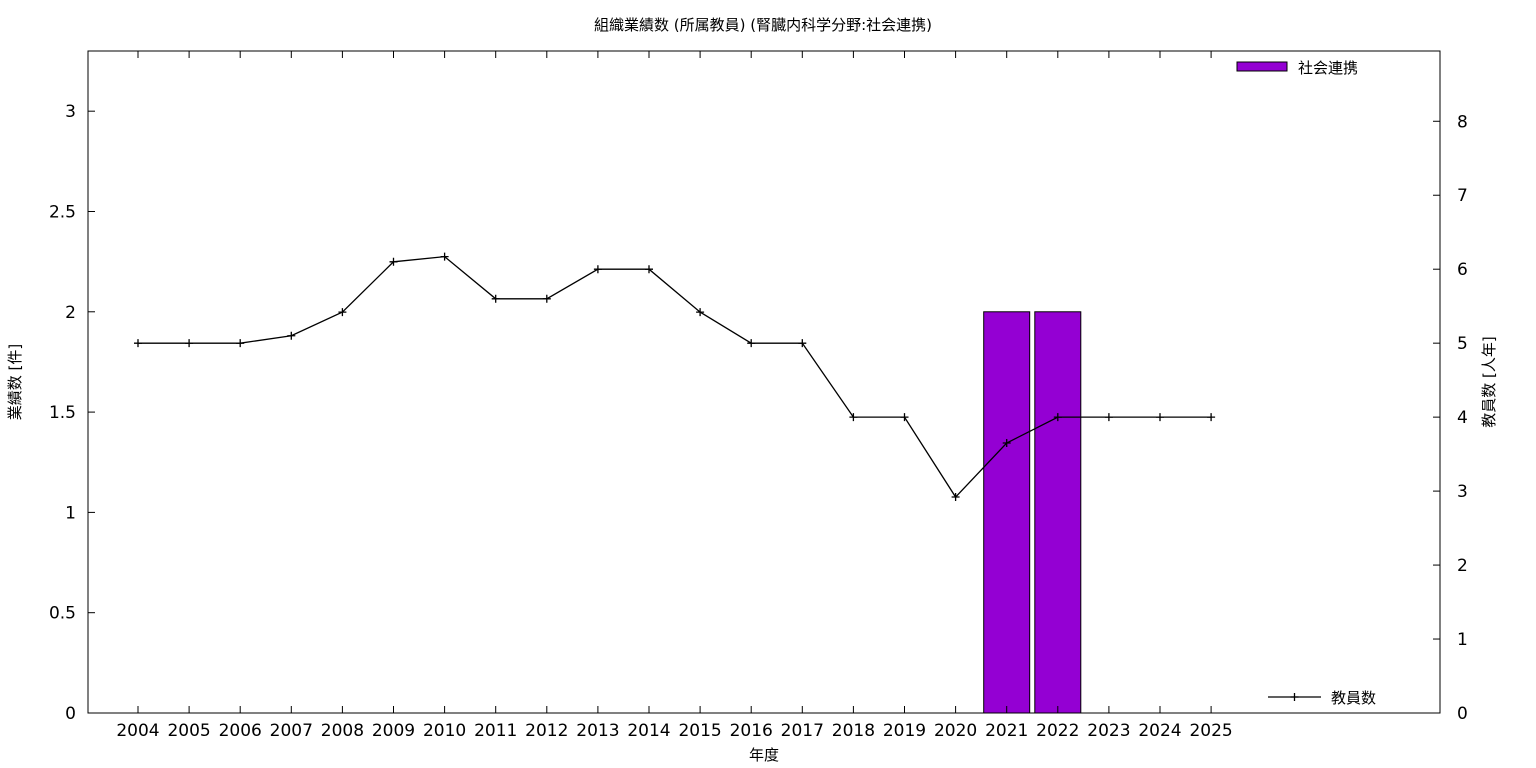  Describe the element at coordinates (1057, 731) in the screenshot. I see `x-tick-label: 2022` at that location.